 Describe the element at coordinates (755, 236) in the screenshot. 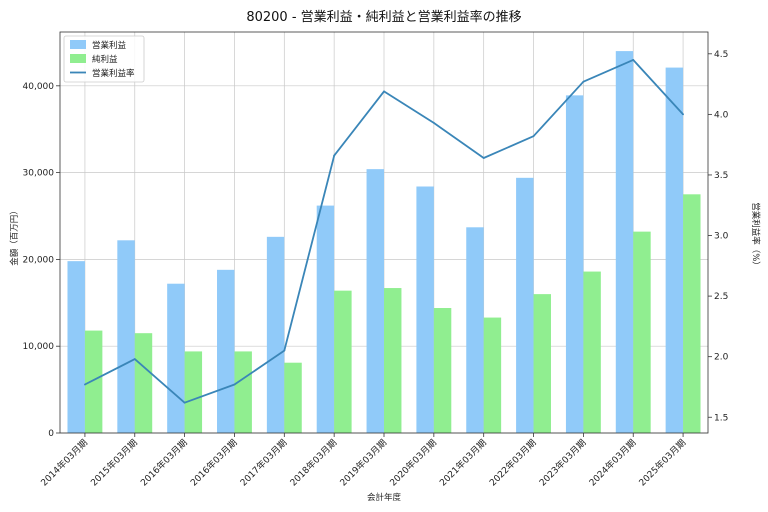

I see `right-y-axis-title: 営業利益率（%）` at that location.